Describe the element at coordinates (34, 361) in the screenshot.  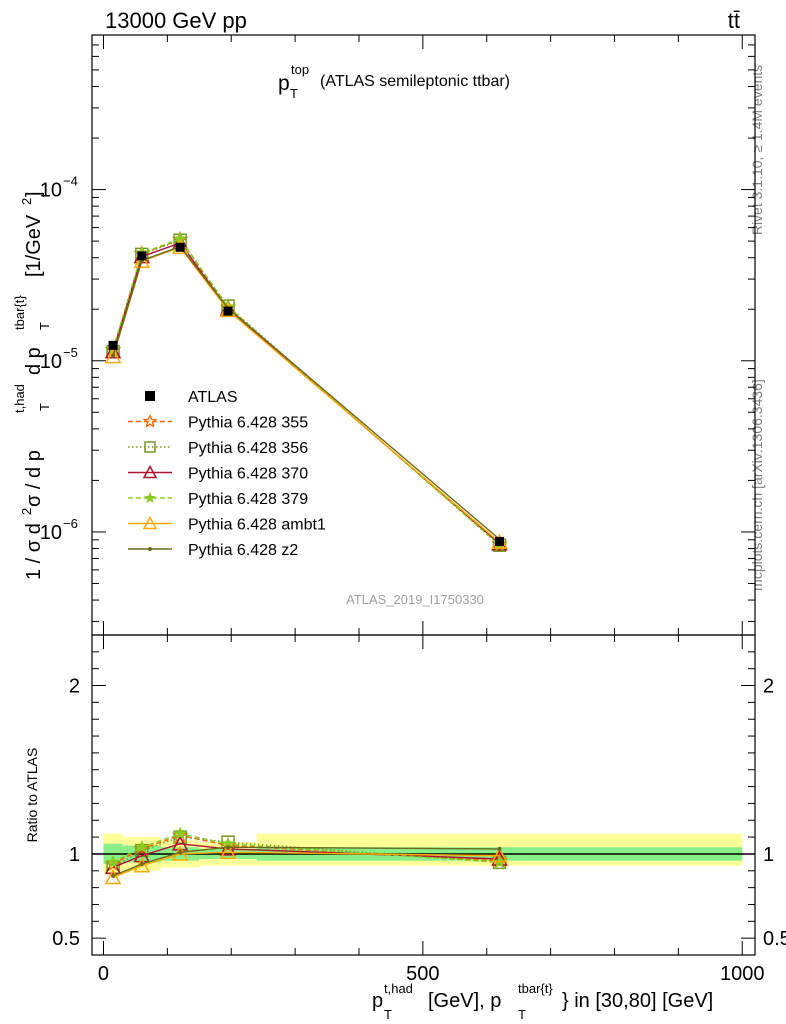
I see `y-label-d2: d p` at that location.